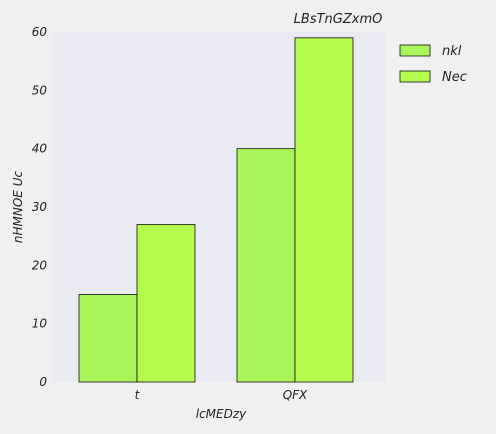 The width and height of the screenshot is (496, 434). What do you see at coordinates (43, 382) in the screenshot?
I see `y-tick-label: 0` at bounding box center [43, 382].